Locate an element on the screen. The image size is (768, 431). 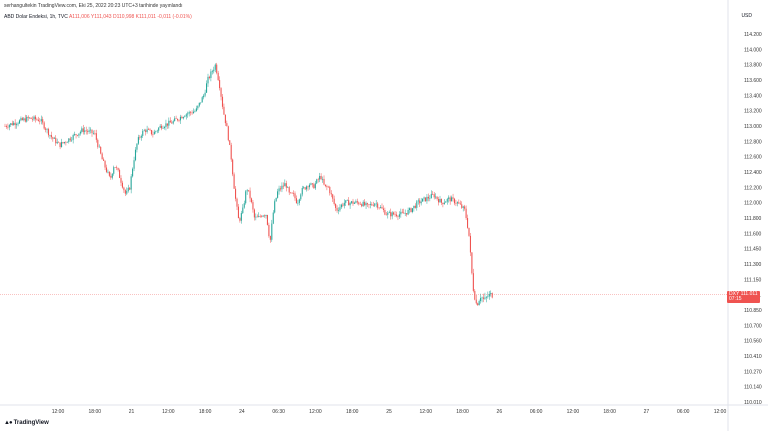
y-tick-label: 111.300 is located at coordinates (753, 265).